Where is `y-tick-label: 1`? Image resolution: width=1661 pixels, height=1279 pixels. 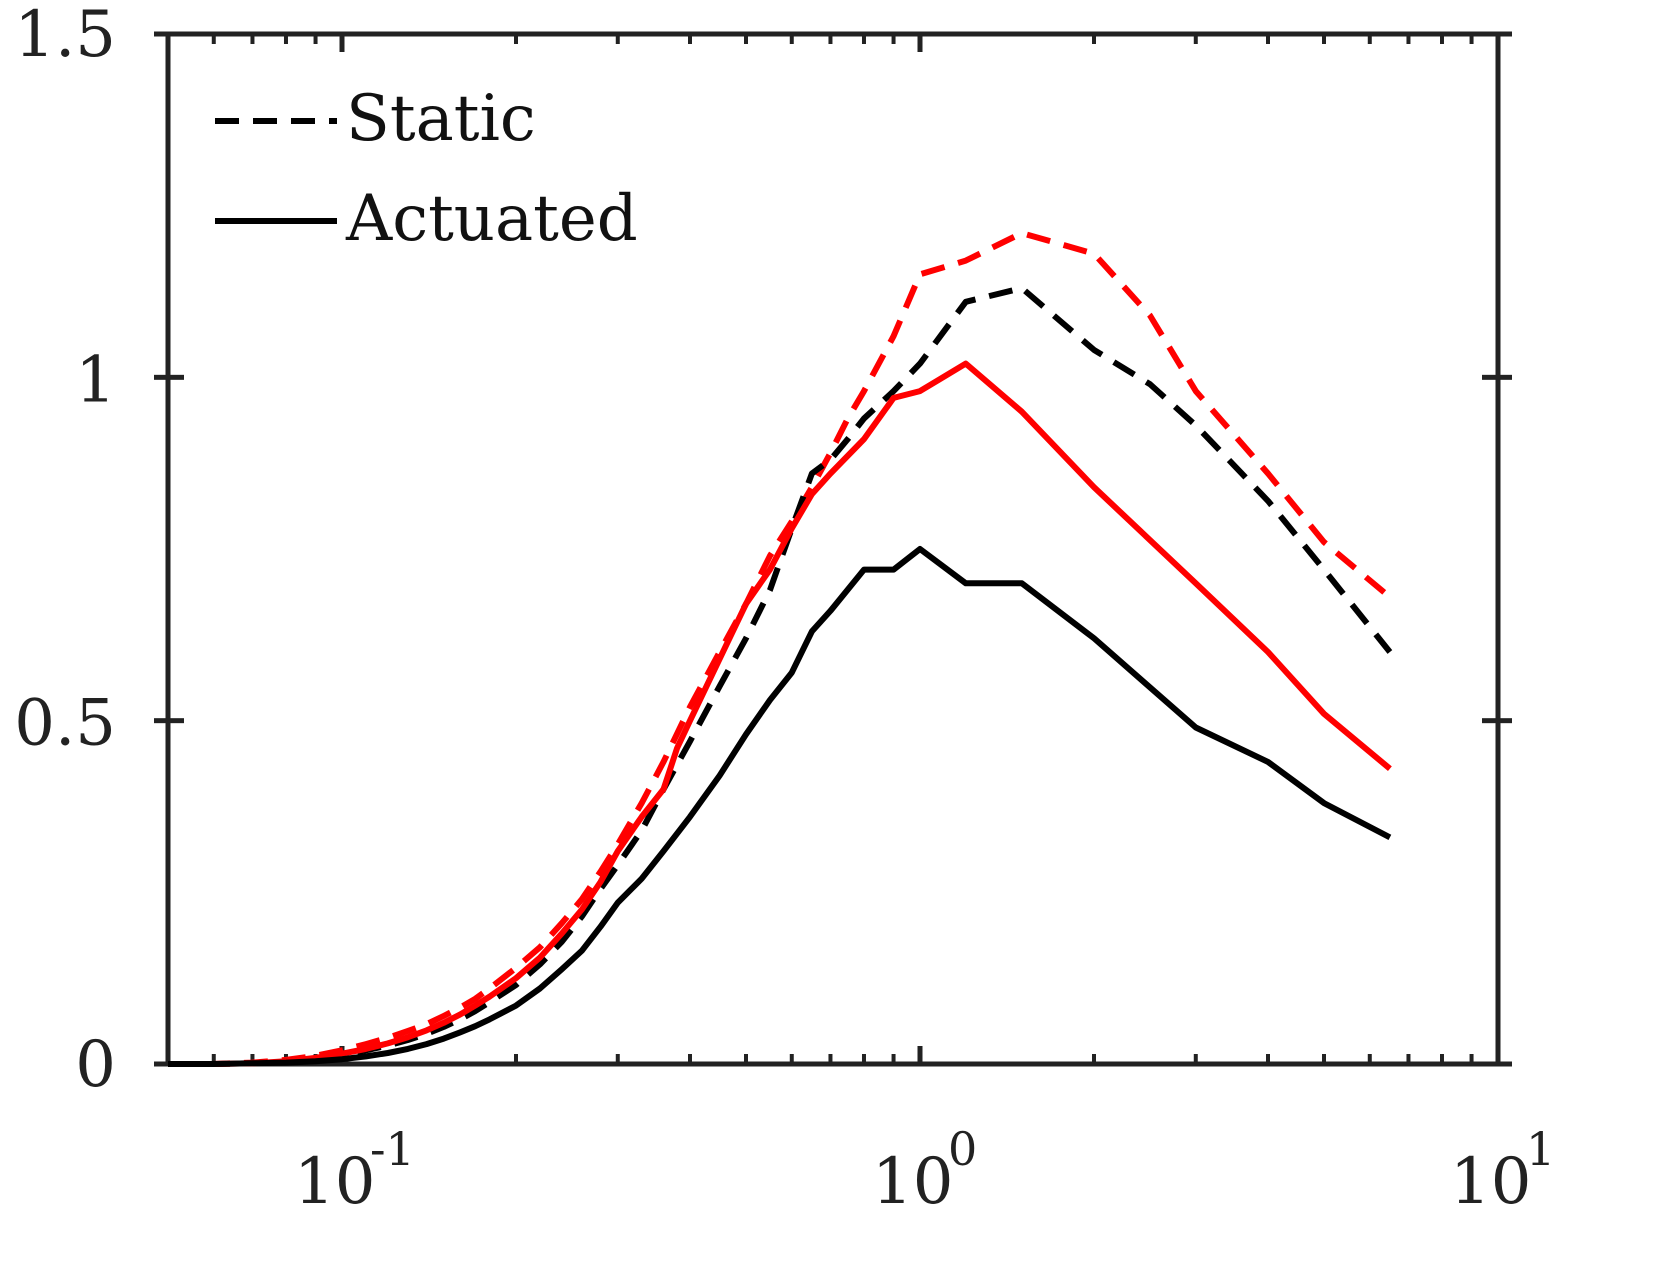 y-tick-label: 1 is located at coordinates (95, 380).